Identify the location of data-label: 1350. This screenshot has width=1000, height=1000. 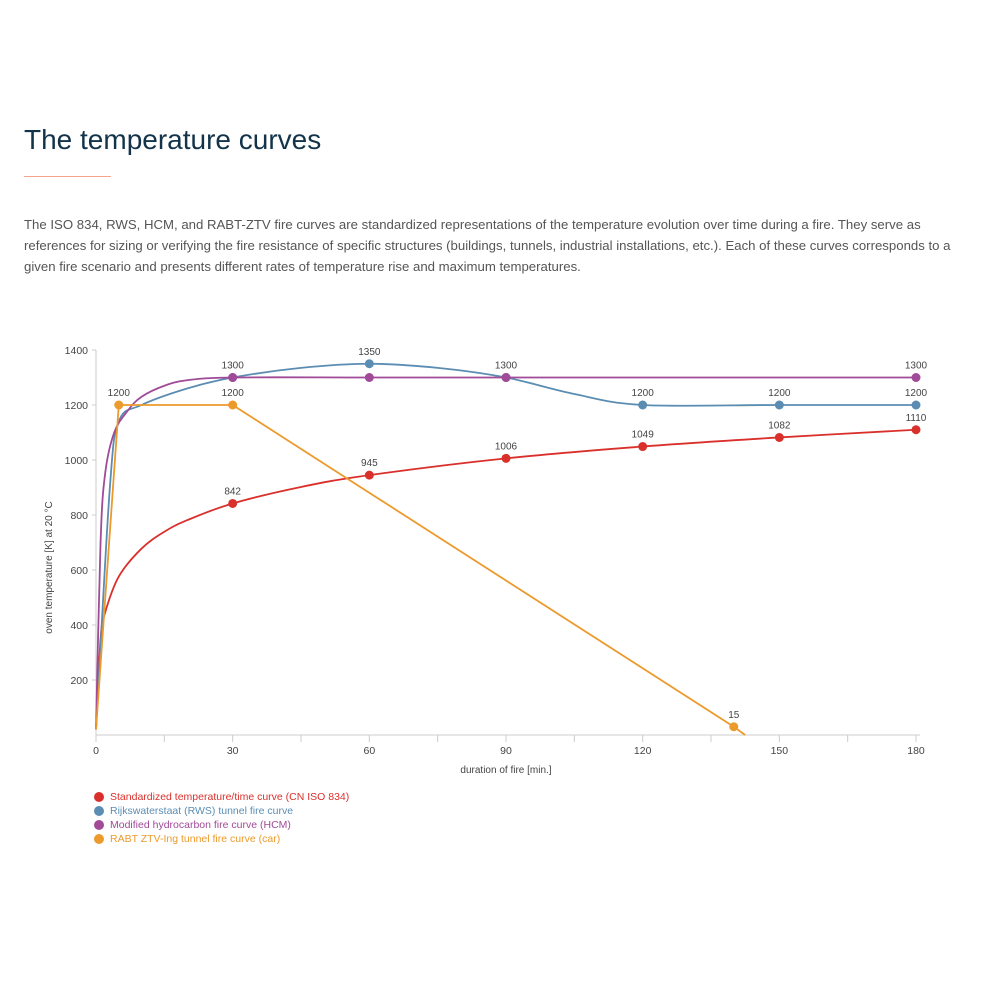
(369, 352).